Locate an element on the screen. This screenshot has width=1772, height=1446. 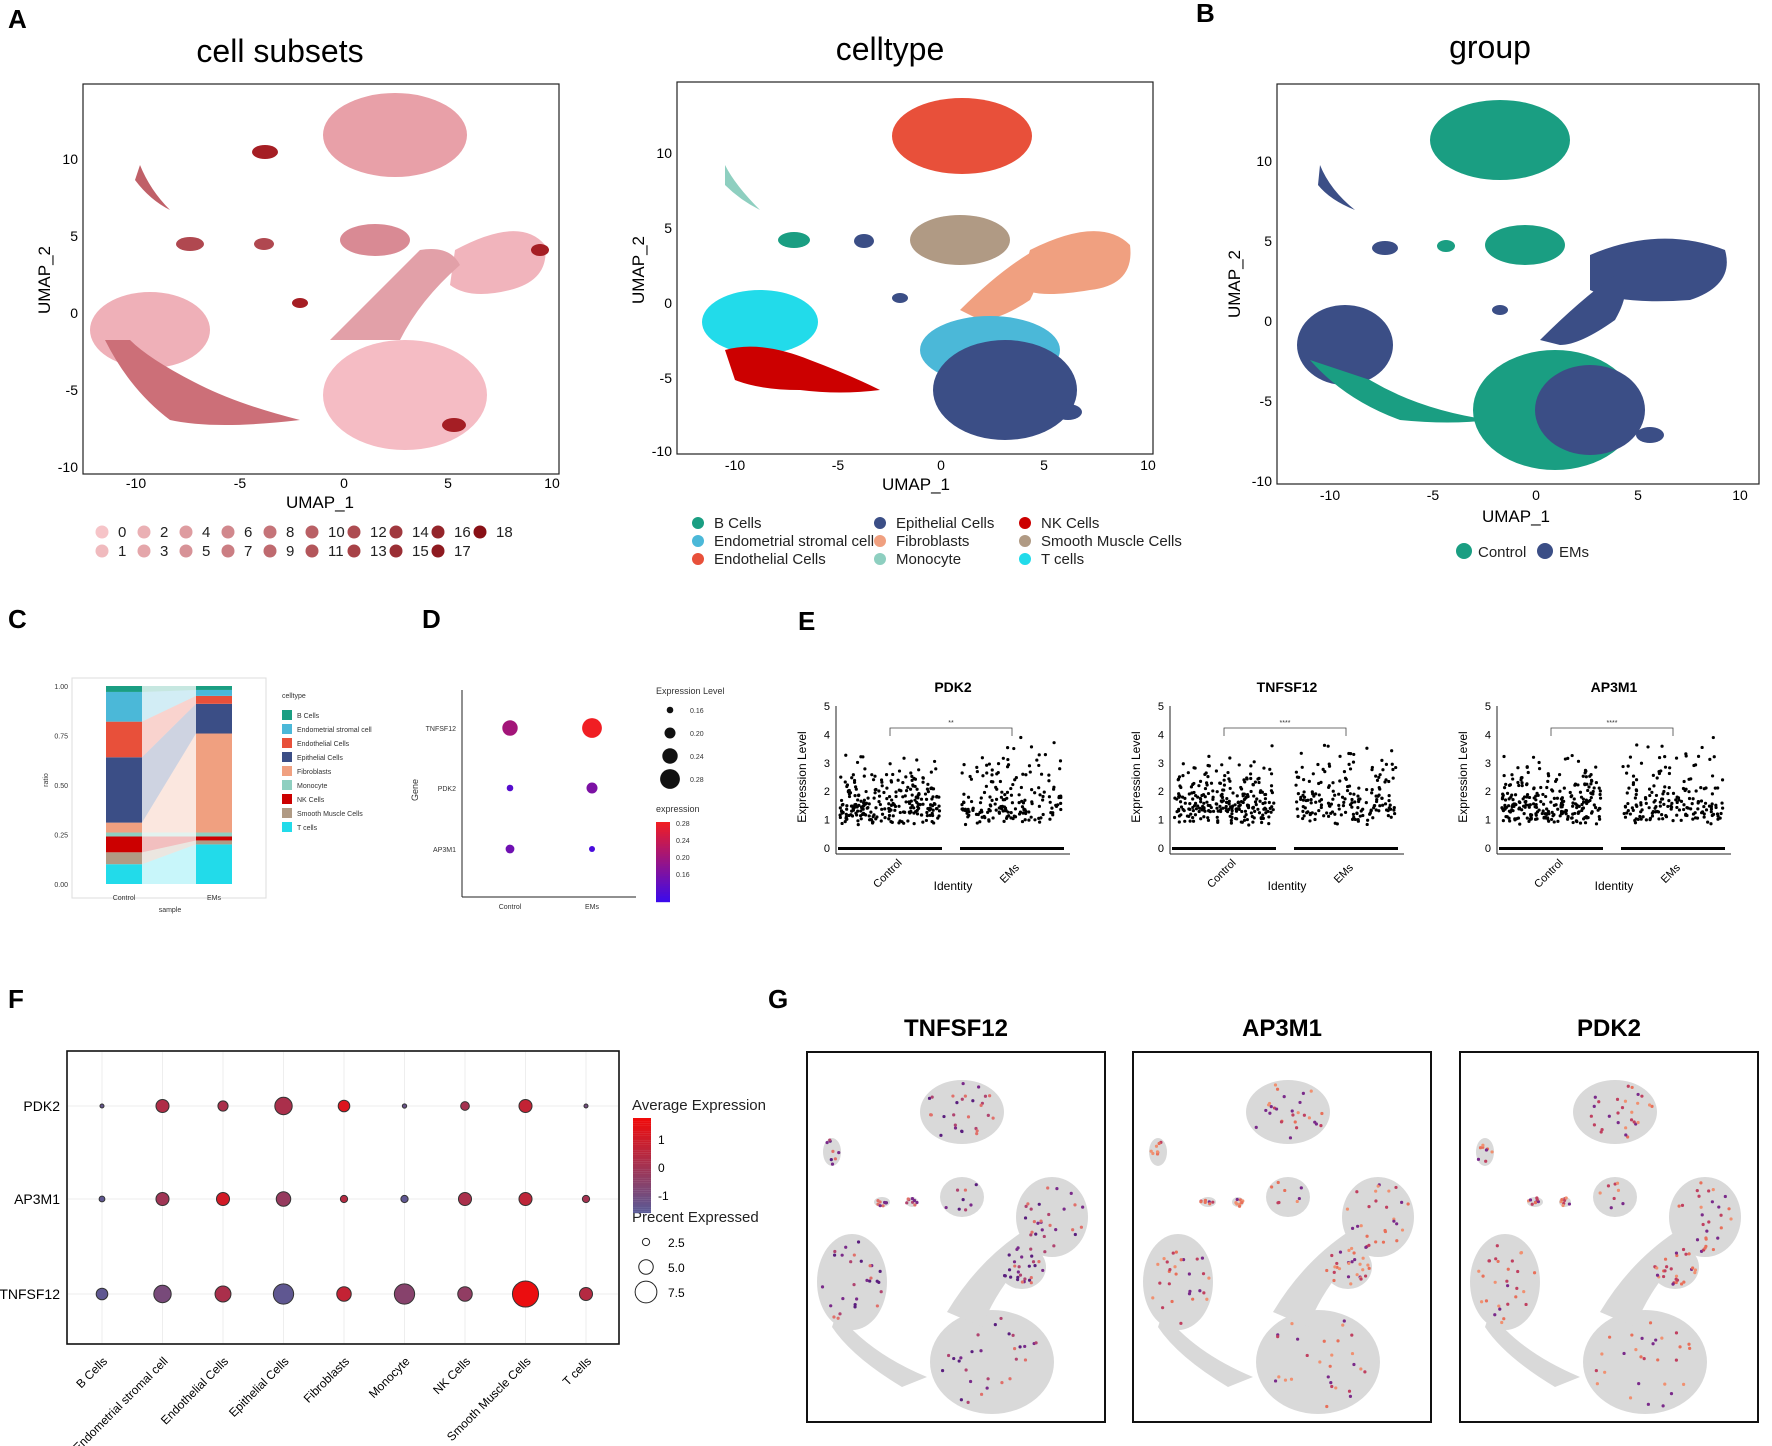
panel-f-size-label: 5.0 is located at coordinates (676, 1268).